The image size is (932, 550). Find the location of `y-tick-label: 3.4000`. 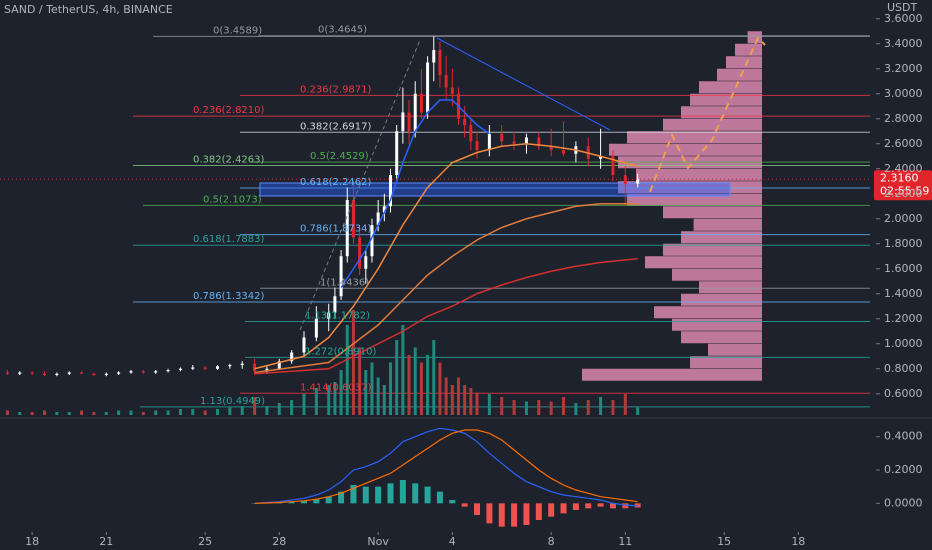

y-tick-label: 3.4000 is located at coordinates (903, 43).